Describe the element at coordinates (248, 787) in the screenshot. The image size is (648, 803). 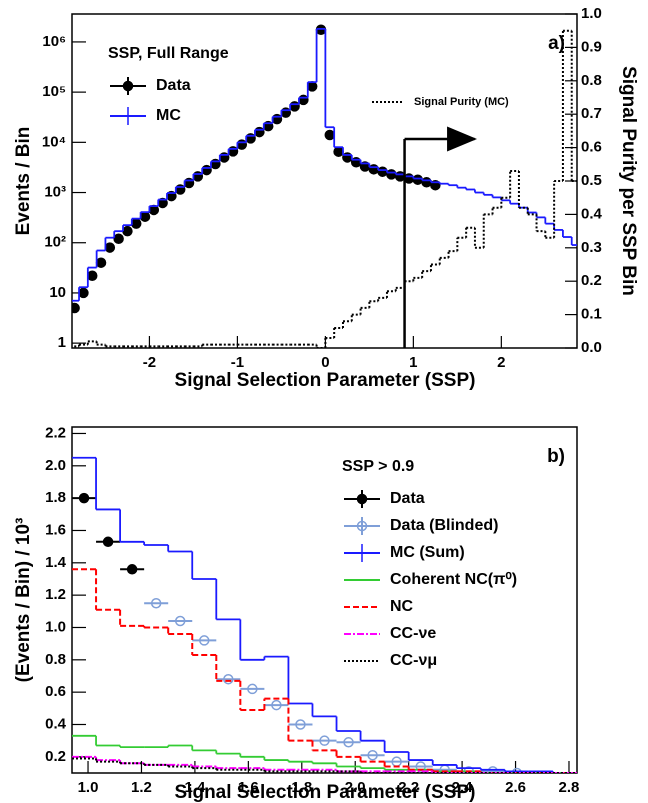
I see `x-tick-label: 1.6` at that location.